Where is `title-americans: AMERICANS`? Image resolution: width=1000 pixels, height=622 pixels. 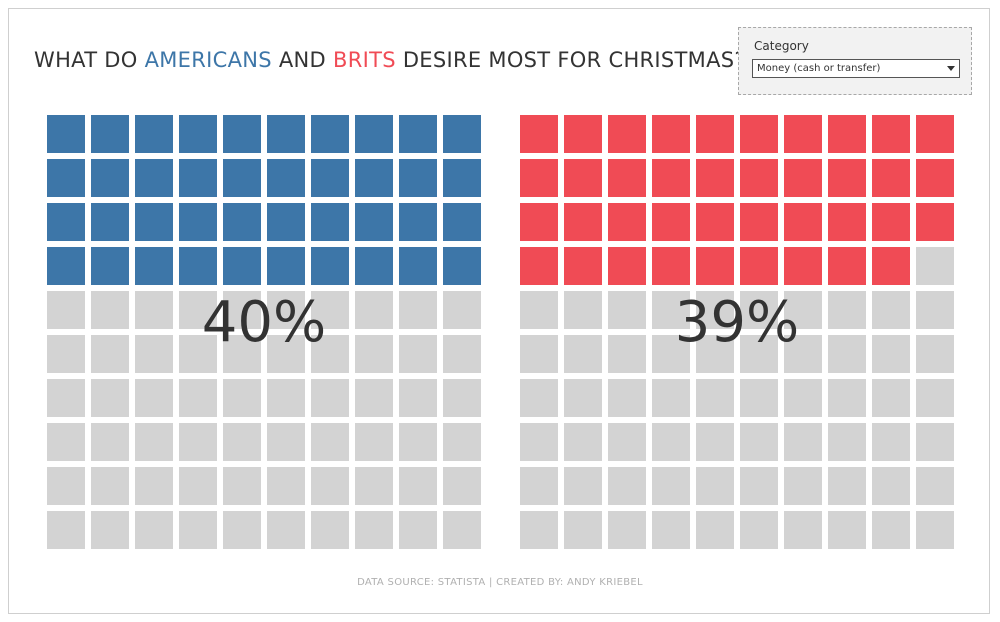 title-americans: AMERICANS is located at coordinates (208, 60).